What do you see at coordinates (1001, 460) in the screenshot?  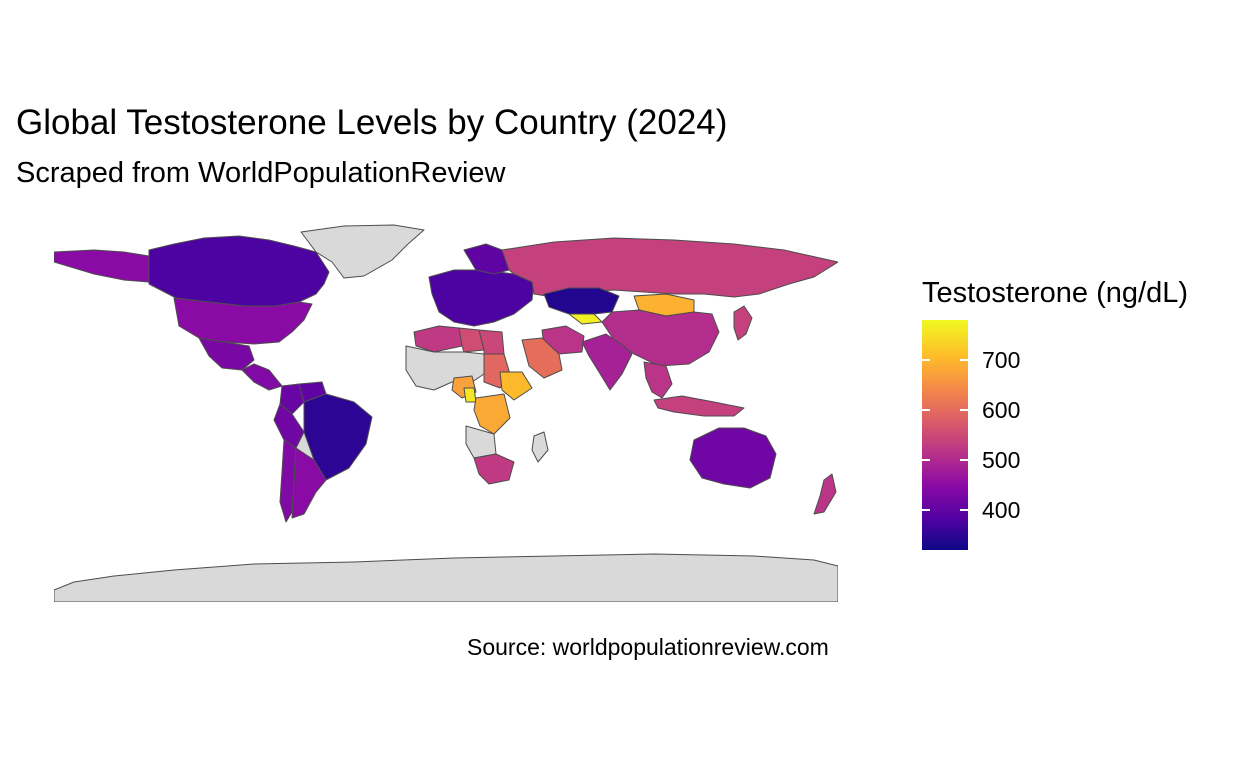 I see `legend-tick-label: 500` at bounding box center [1001, 460].